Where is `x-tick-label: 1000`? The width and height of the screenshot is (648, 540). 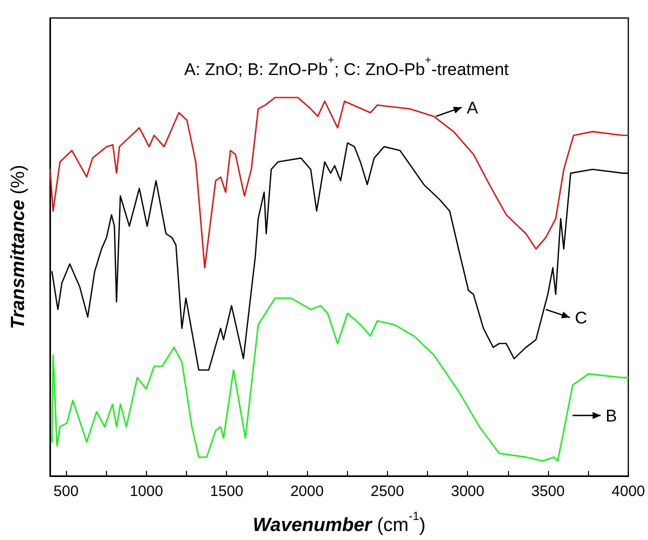
x-tick-label: 1000 is located at coordinates (147, 491).